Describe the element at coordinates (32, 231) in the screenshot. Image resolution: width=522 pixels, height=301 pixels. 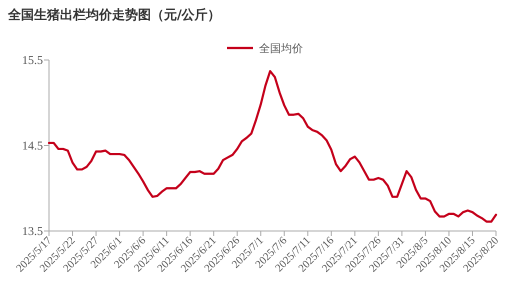
I see `y-tick-label: 13.5` at that location.